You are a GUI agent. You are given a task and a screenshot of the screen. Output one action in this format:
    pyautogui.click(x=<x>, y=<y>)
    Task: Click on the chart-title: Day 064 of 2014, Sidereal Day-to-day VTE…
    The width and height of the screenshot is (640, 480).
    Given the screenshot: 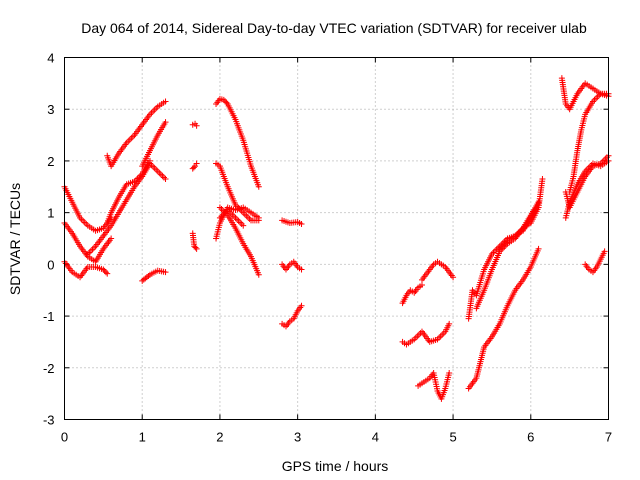 What is the action you would take?
    pyautogui.click(x=334, y=28)
    